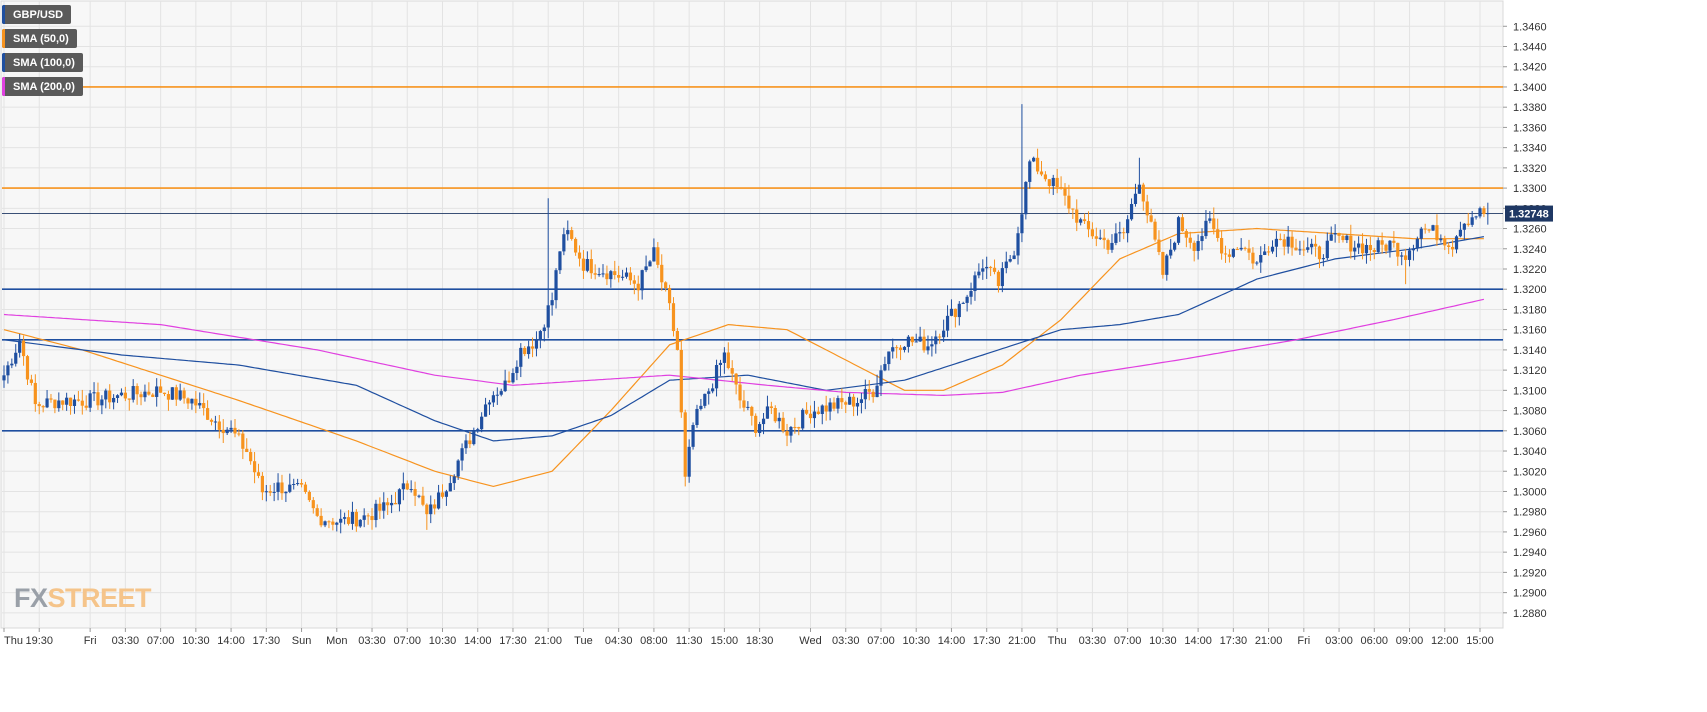 The width and height of the screenshot is (1707, 712). What do you see at coordinates (513, 641) in the screenshot?
I see `x-tick-label: 17:30` at bounding box center [513, 641].